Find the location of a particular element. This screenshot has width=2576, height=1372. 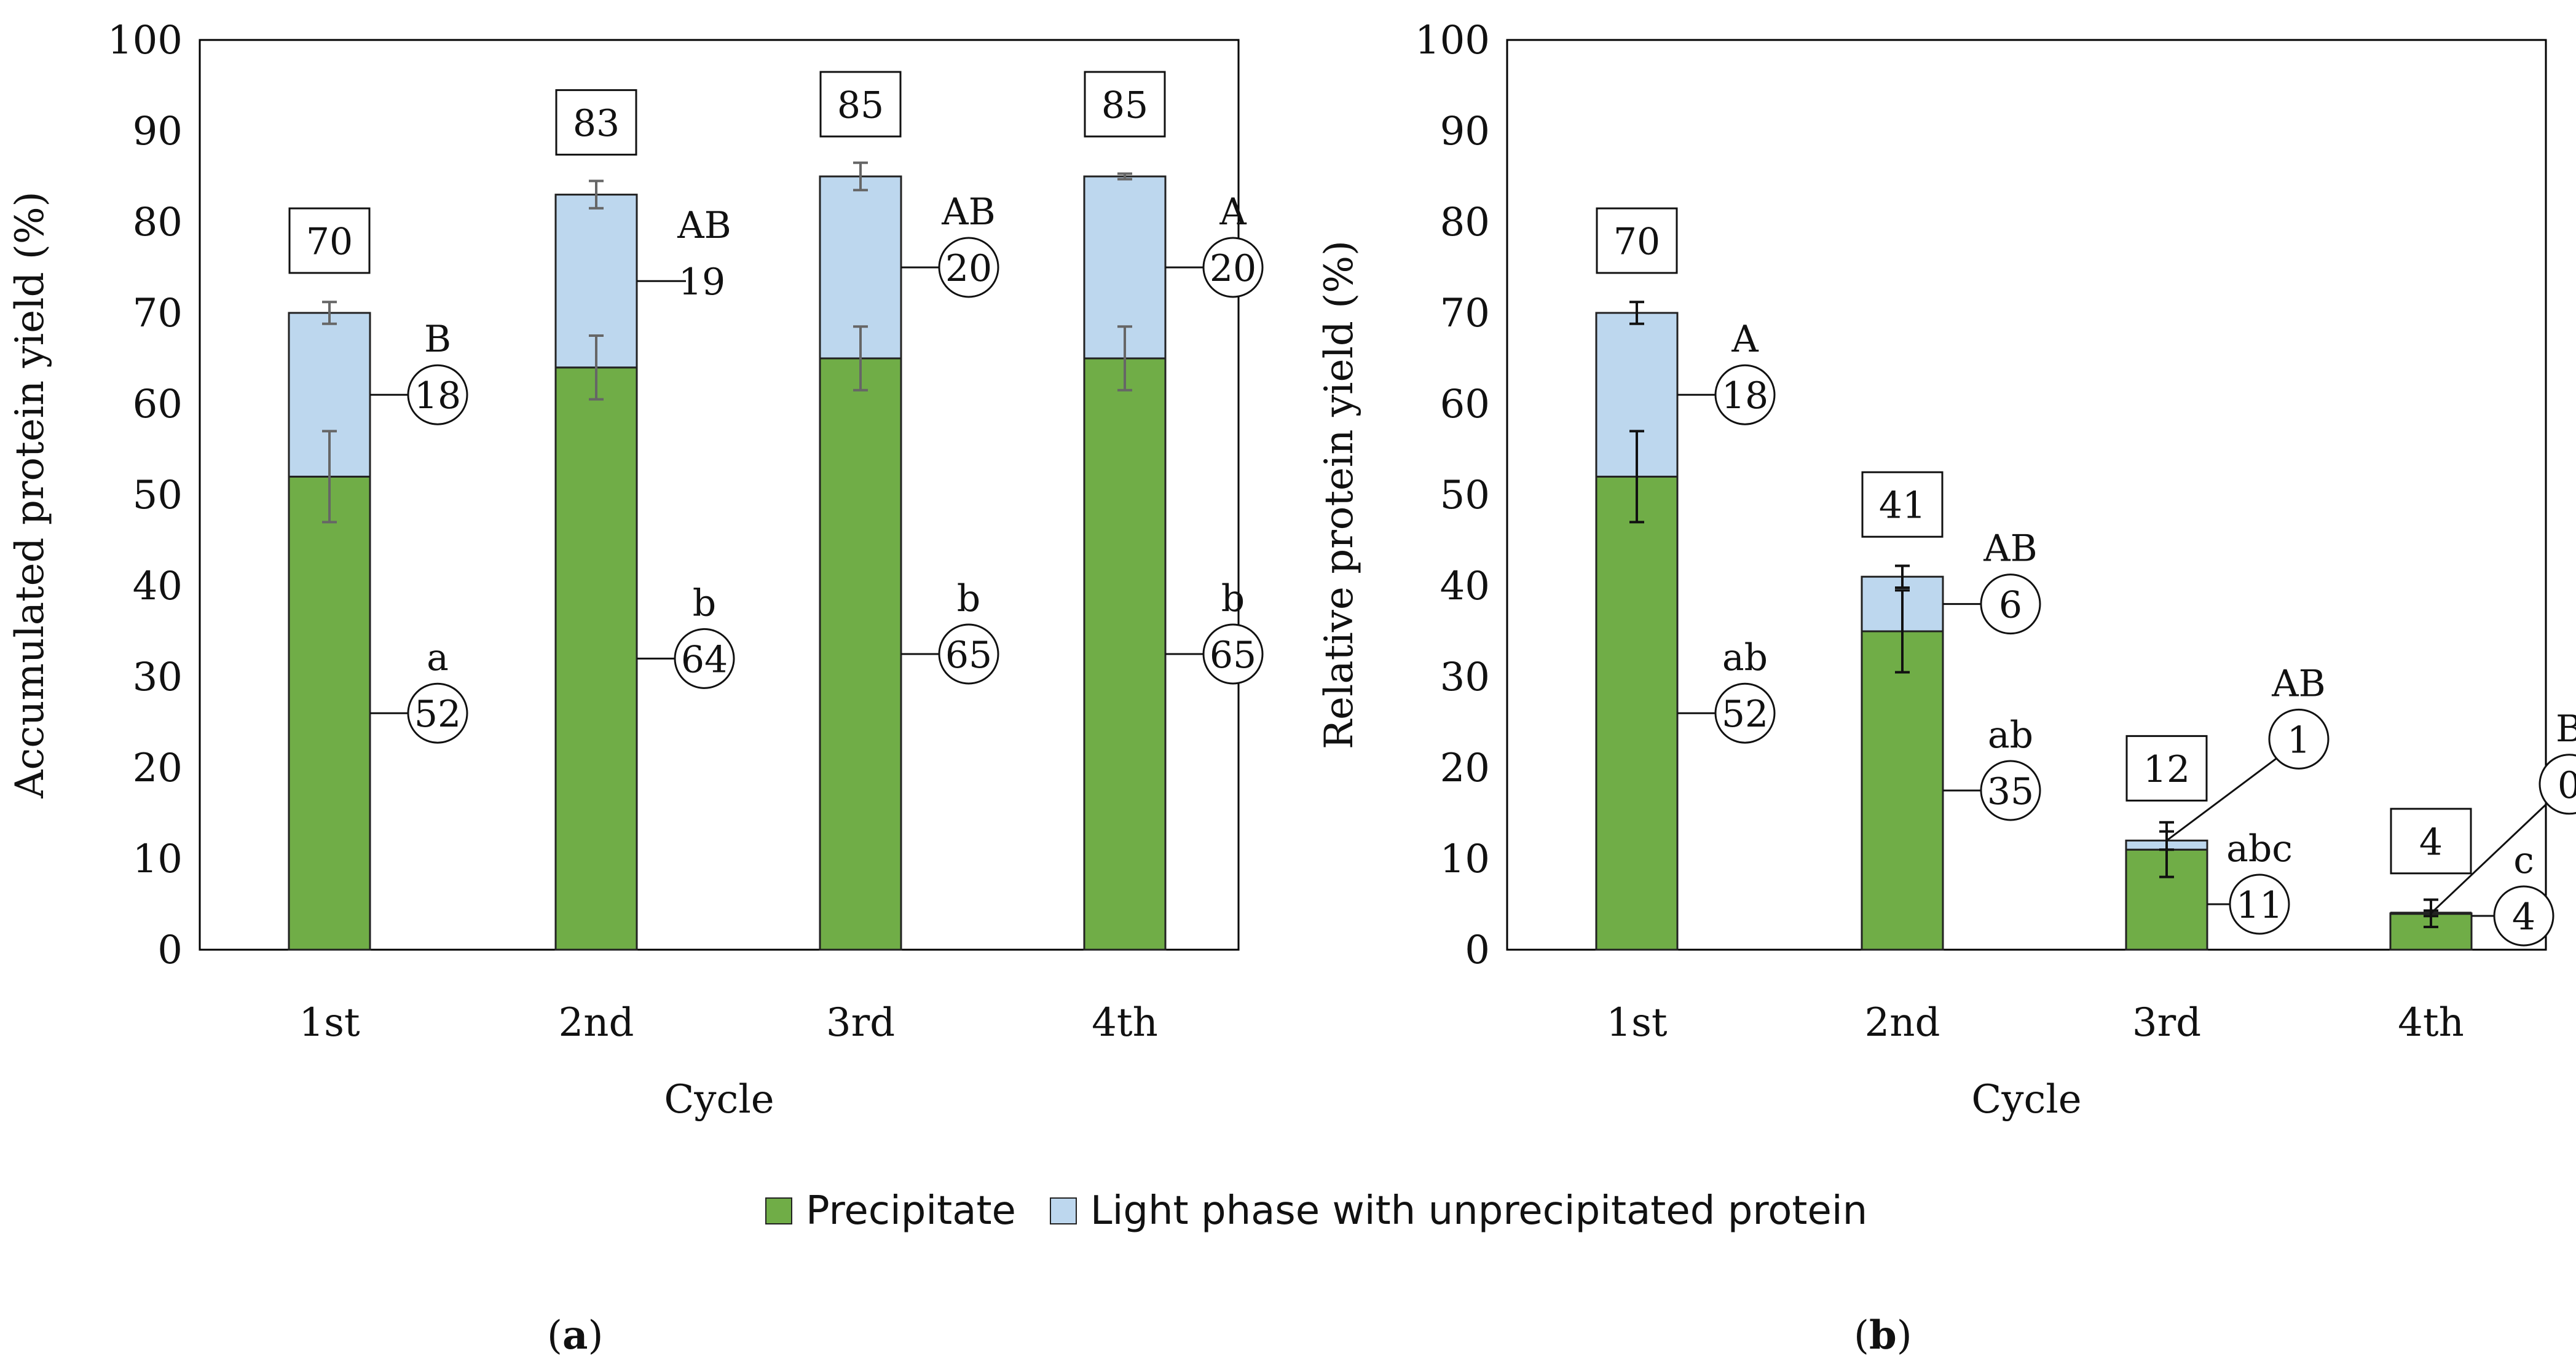

x-axis-label: Cycle is located at coordinates (2026, 1099).